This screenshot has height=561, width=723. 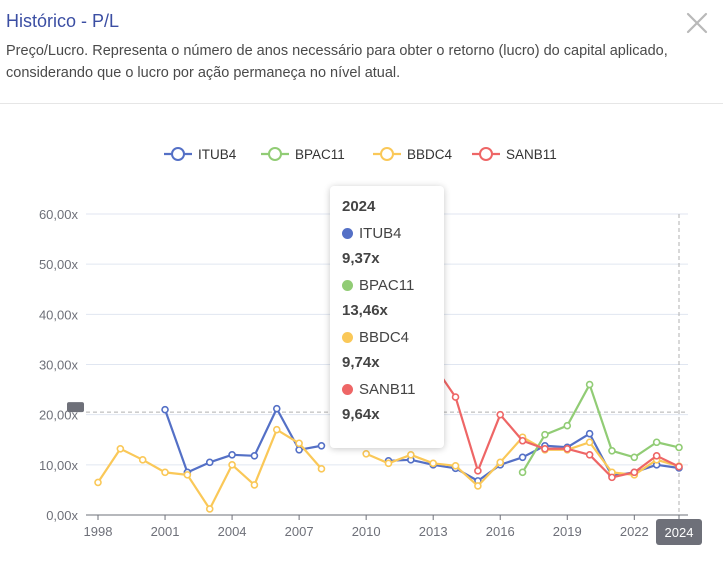 What do you see at coordinates (359, 206) in the screenshot?
I see `tooltip-title: 2024` at bounding box center [359, 206].